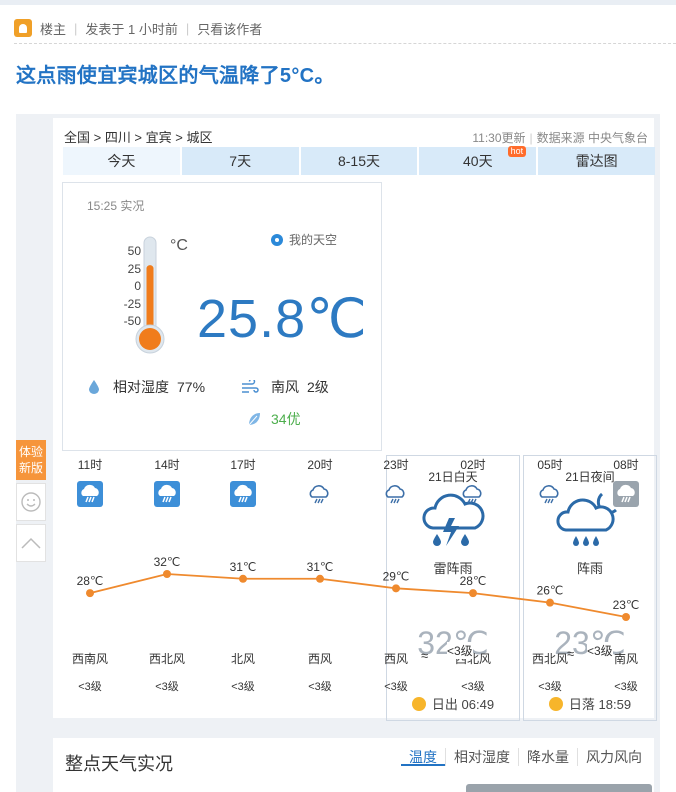 Image resolution: width=676 pixels, height=792 pixels. What do you see at coordinates (547, 757) in the screenshot?
I see `tab-precipitation: 降水量` at bounding box center [547, 757].